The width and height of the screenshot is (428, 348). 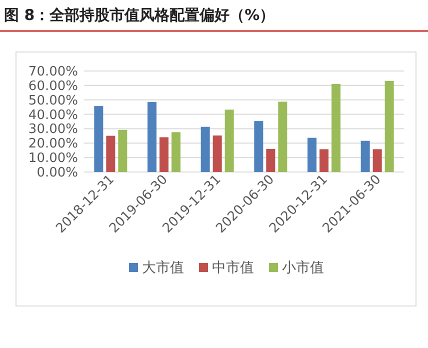 I want to click on y-tick-label: 40.00%, so click(x=53, y=115).